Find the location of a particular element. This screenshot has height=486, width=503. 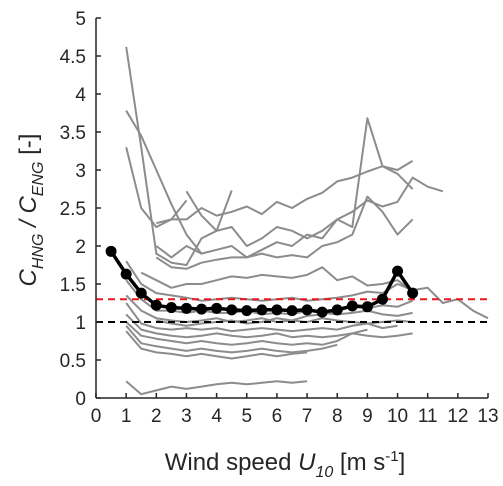

x-axis-label-sup: -1 is located at coordinates (391, 456).